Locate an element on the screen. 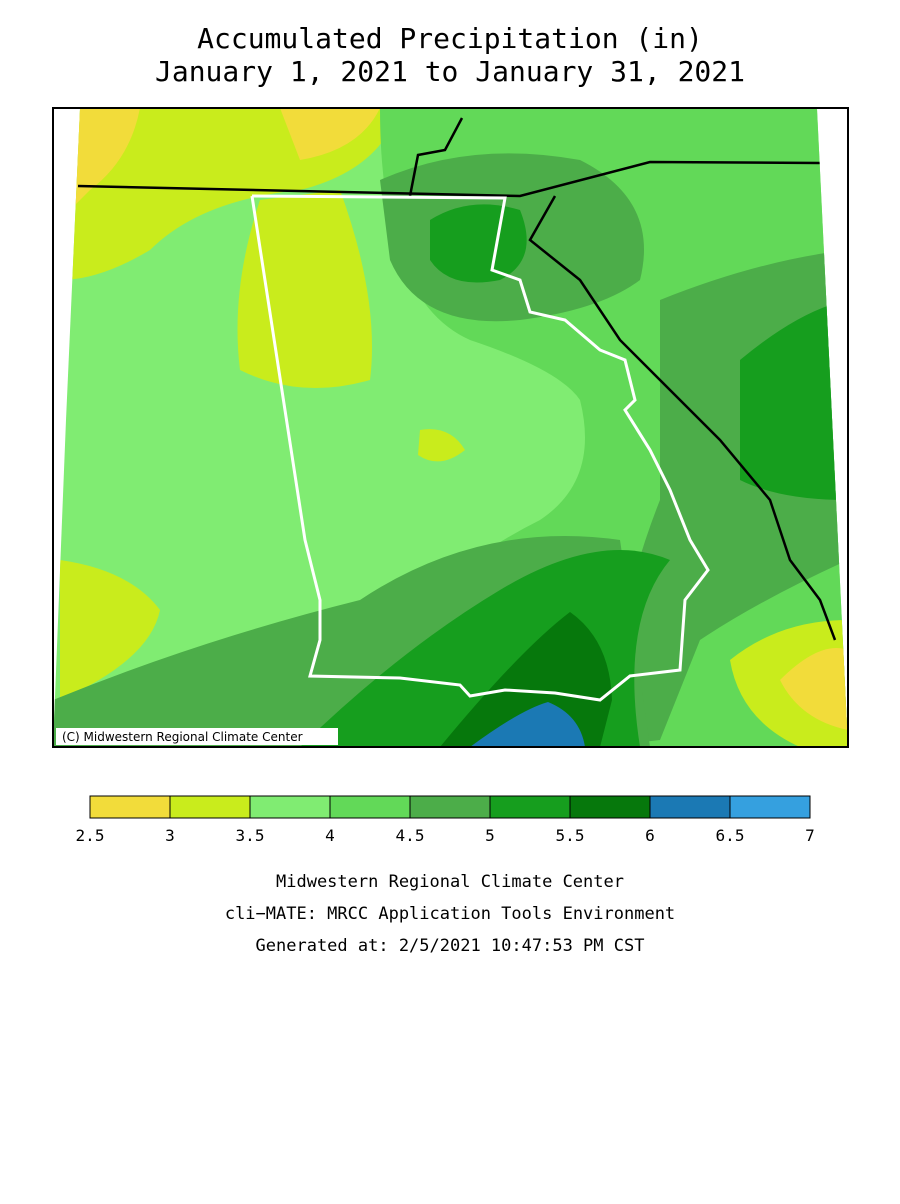  legend-tick-label: 3.5 is located at coordinates (250, 835).